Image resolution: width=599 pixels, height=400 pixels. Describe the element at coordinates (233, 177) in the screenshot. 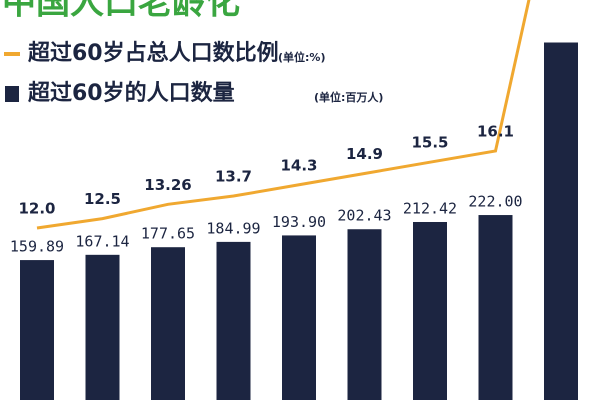

I see `line-value-label: 13.7` at that location.